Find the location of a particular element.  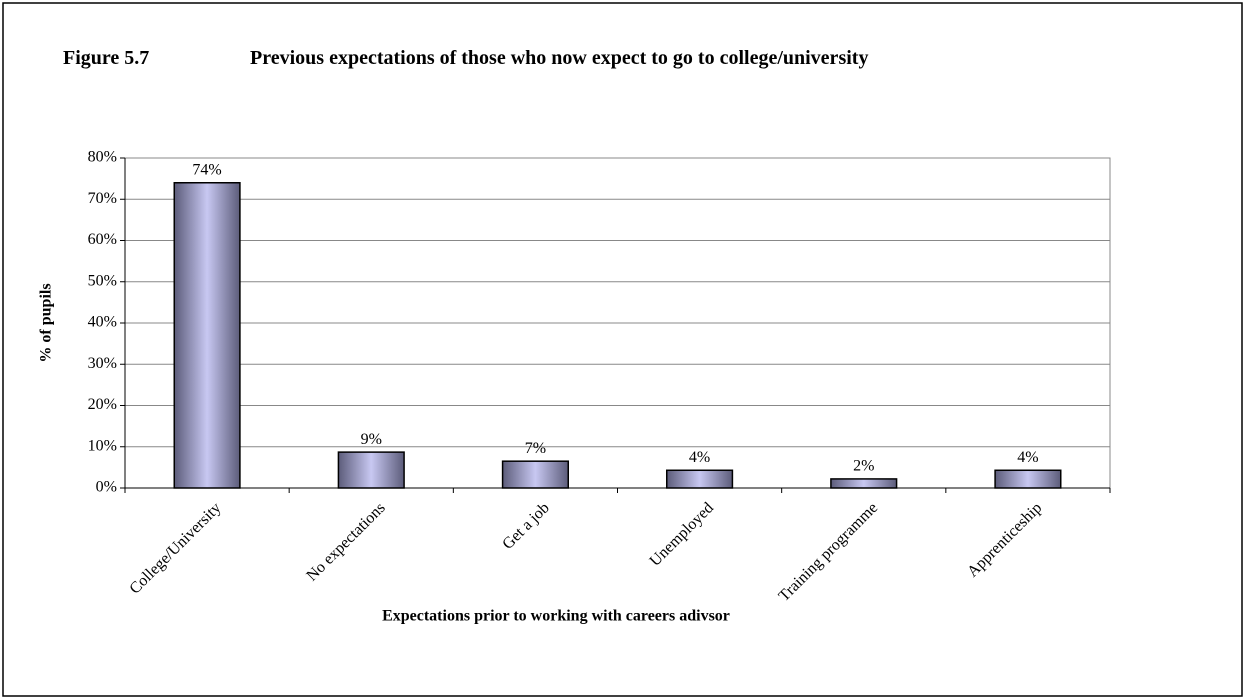

y-tick-label: 50% is located at coordinates (102, 280).